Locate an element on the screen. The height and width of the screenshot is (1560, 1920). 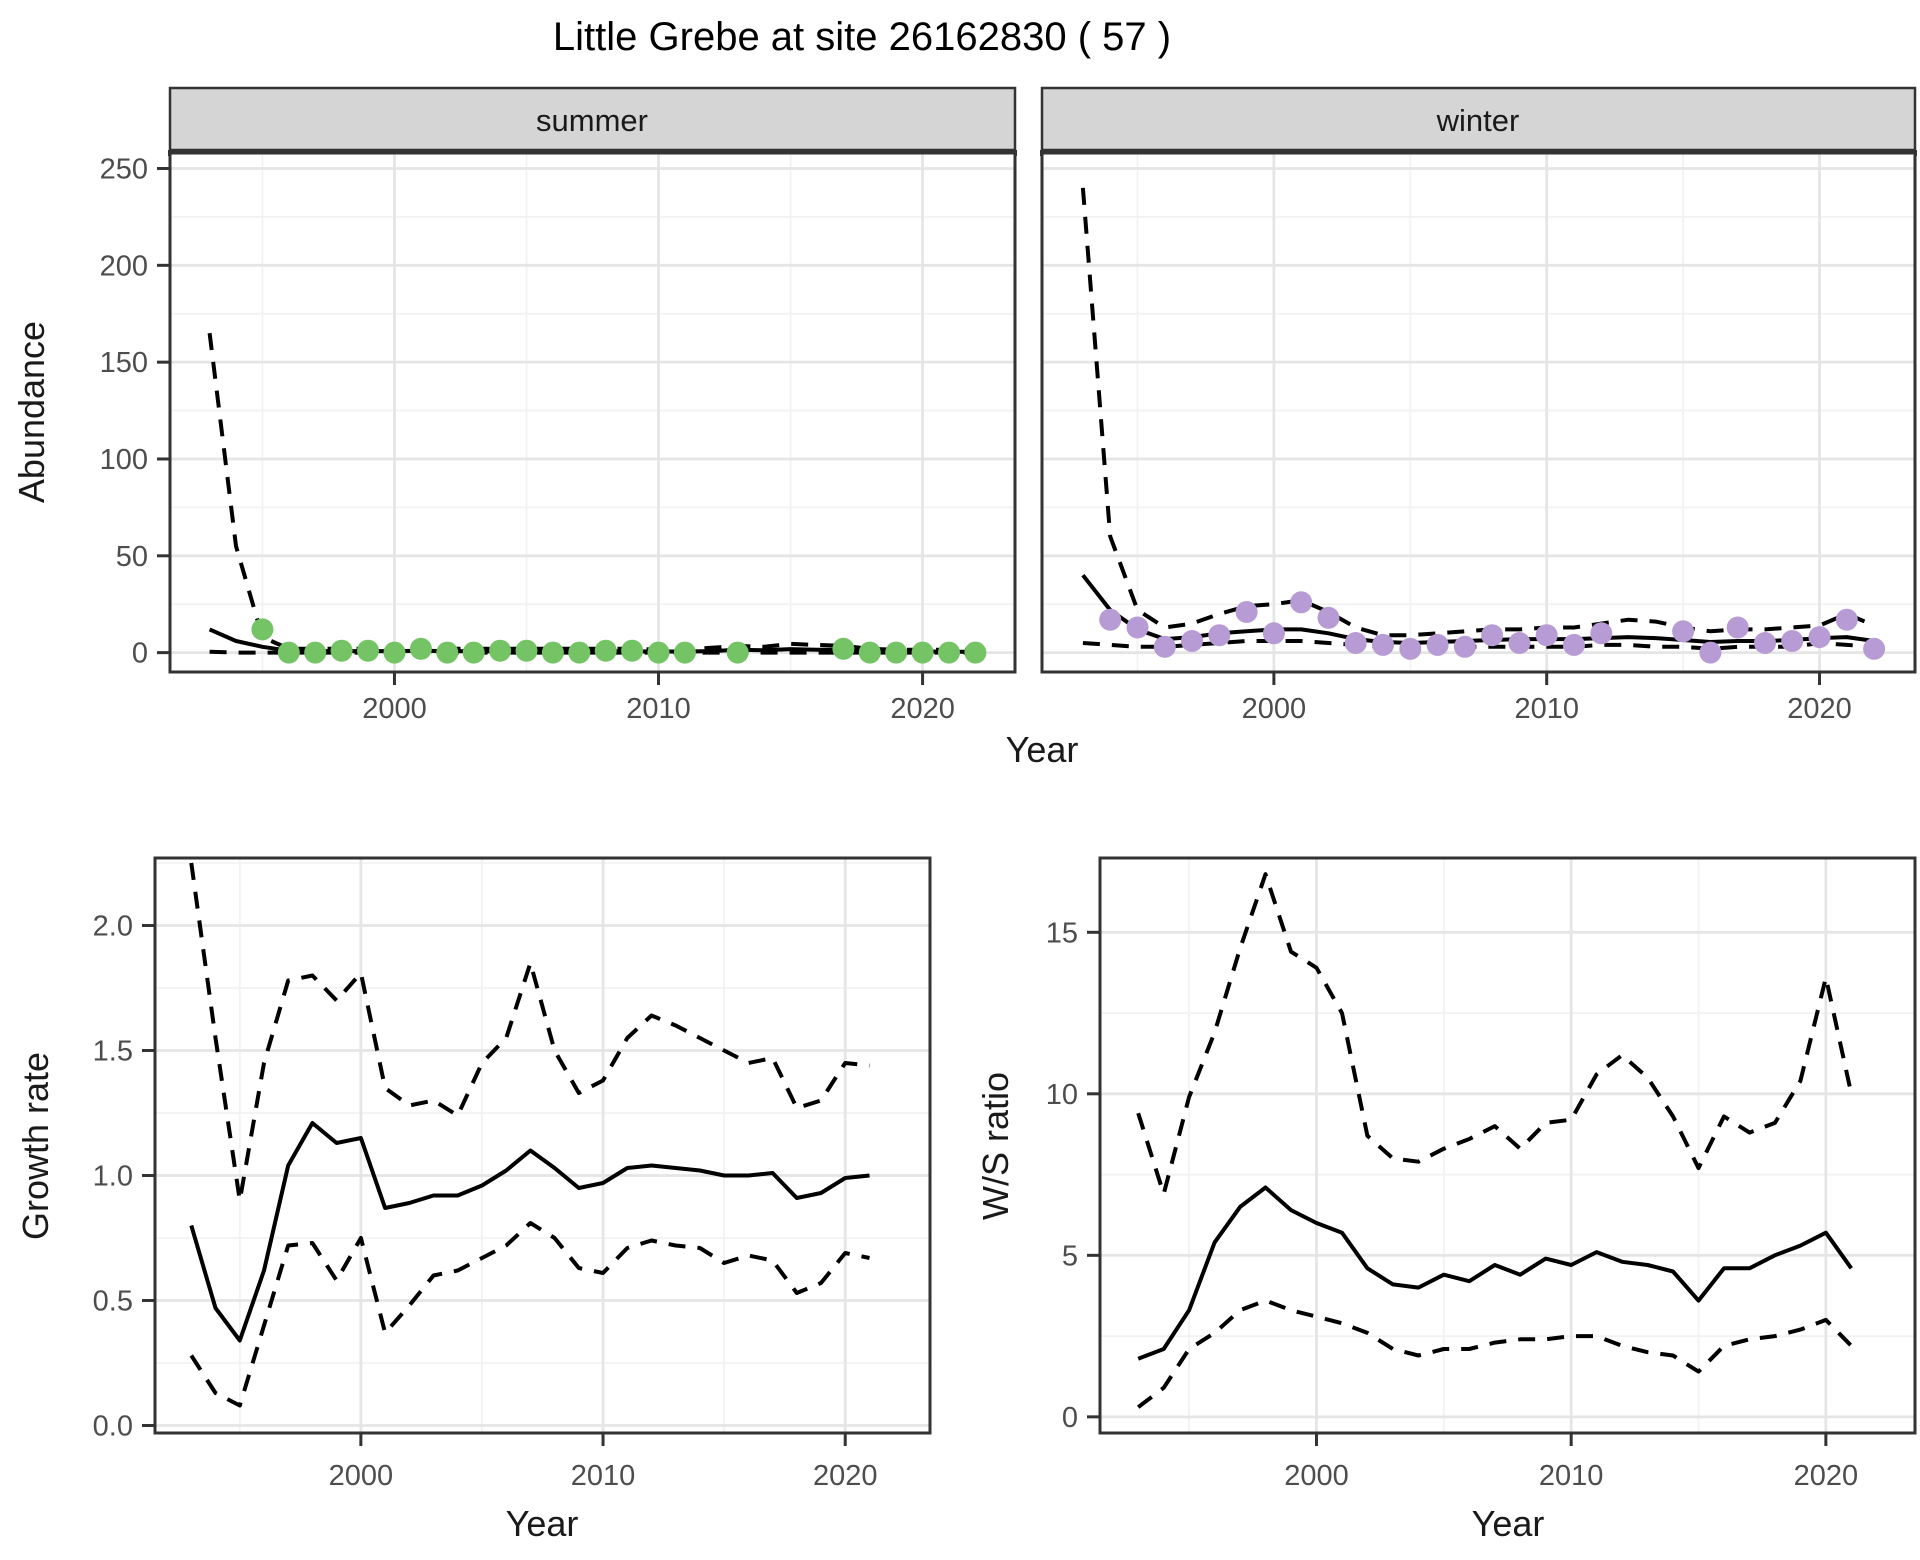
growth-rate-axis-title: Growth rate is located at coordinates (35, 1146).